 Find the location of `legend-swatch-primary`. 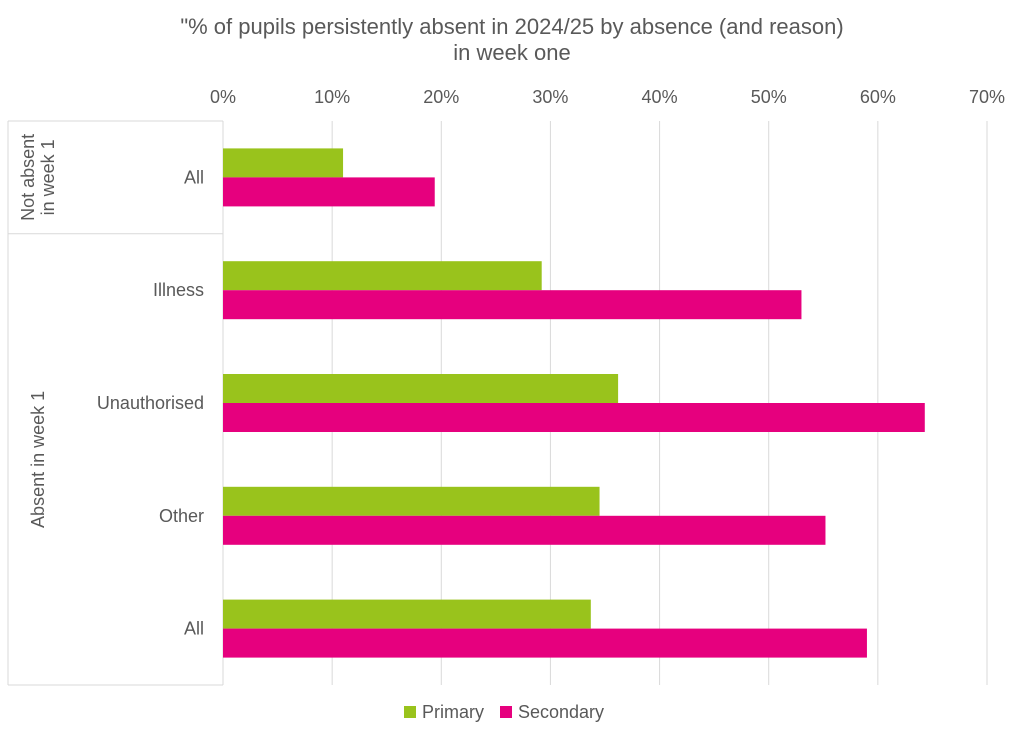

legend-swatch-primary is located at coordinates (410, 712).